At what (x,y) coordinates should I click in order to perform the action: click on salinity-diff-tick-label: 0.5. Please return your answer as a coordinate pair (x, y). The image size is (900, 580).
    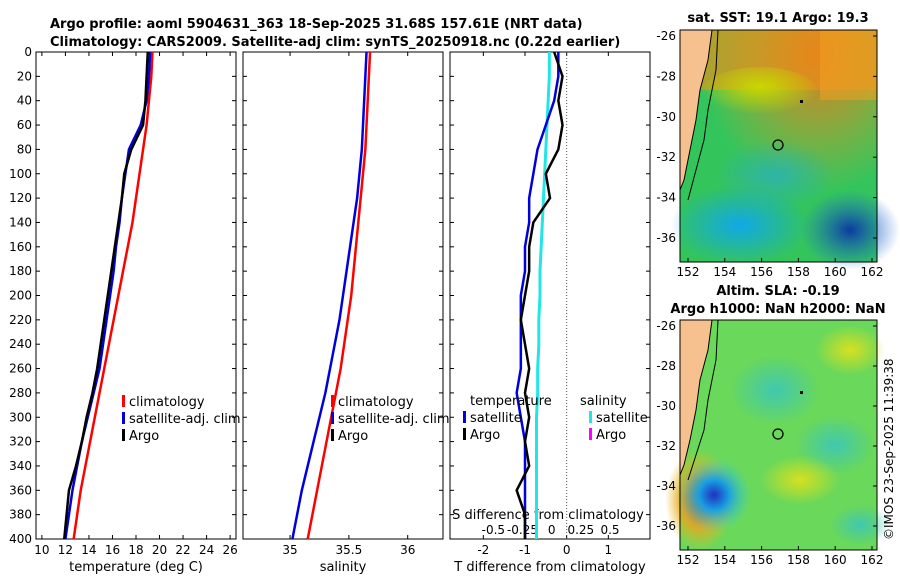
    Looking at the image, I should click on (609, 530).